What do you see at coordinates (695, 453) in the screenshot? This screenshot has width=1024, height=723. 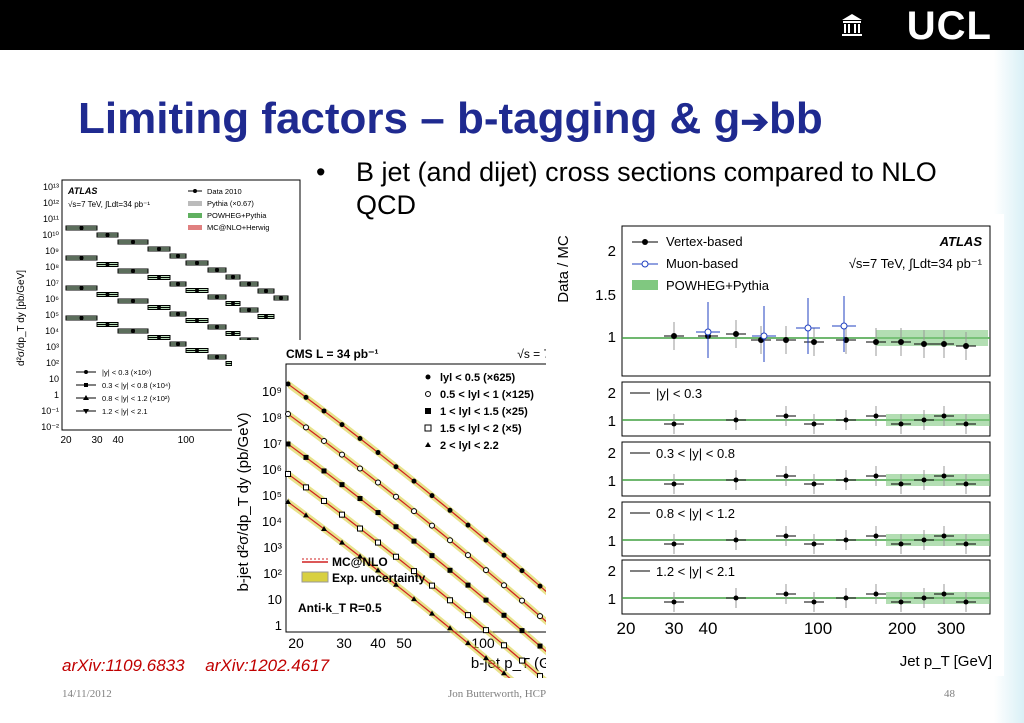 I see `panel-label: 0.3 < |y| < 0.8` at bounding box center [695, 453].